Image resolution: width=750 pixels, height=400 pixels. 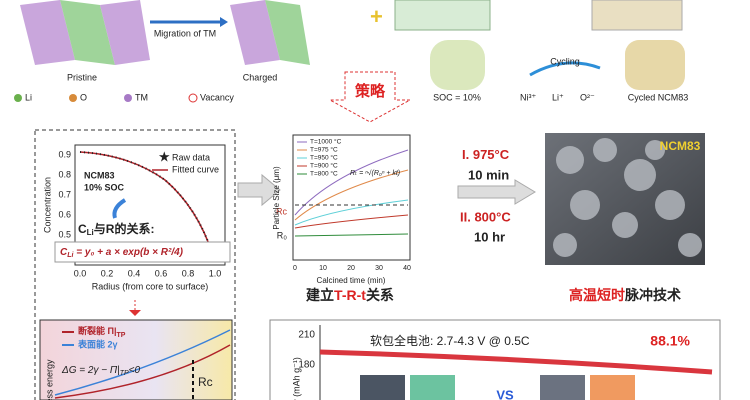 What do you see at coordinates (217, 97) in the screenshot?
I see `legend-label: Vacancy` at bounding box center [217, 97].